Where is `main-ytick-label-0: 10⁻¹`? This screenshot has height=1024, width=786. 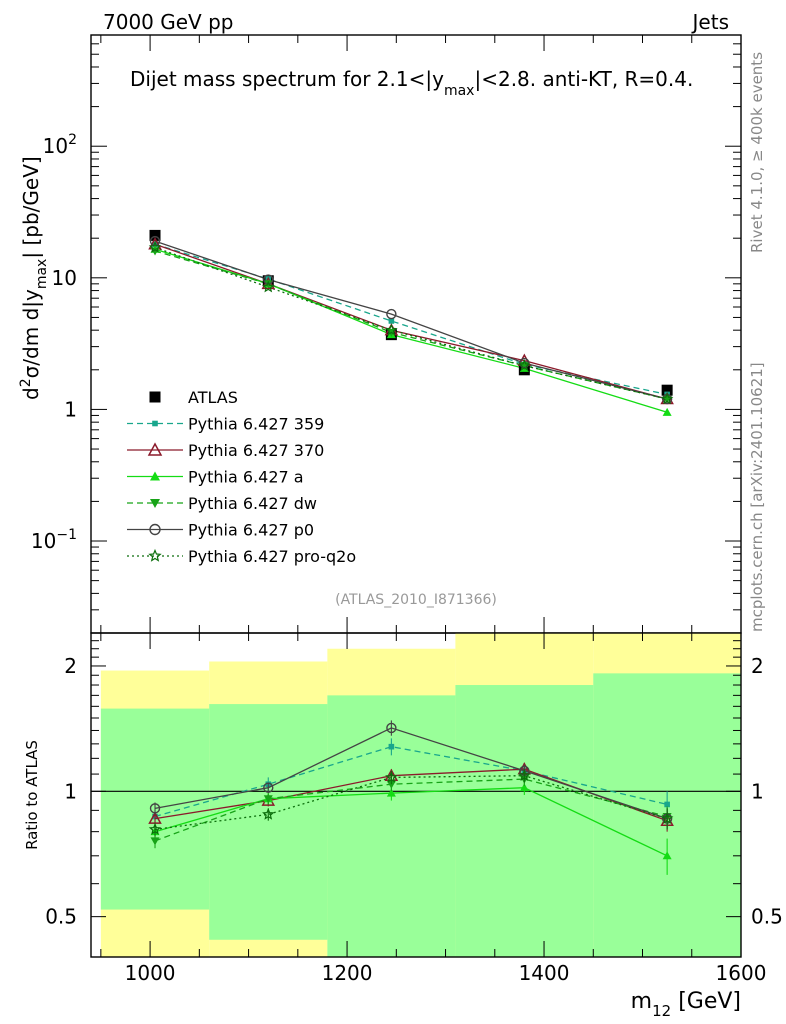
main-ytick-label-0: 10⁻¹ is located at coordinates (54, 540).